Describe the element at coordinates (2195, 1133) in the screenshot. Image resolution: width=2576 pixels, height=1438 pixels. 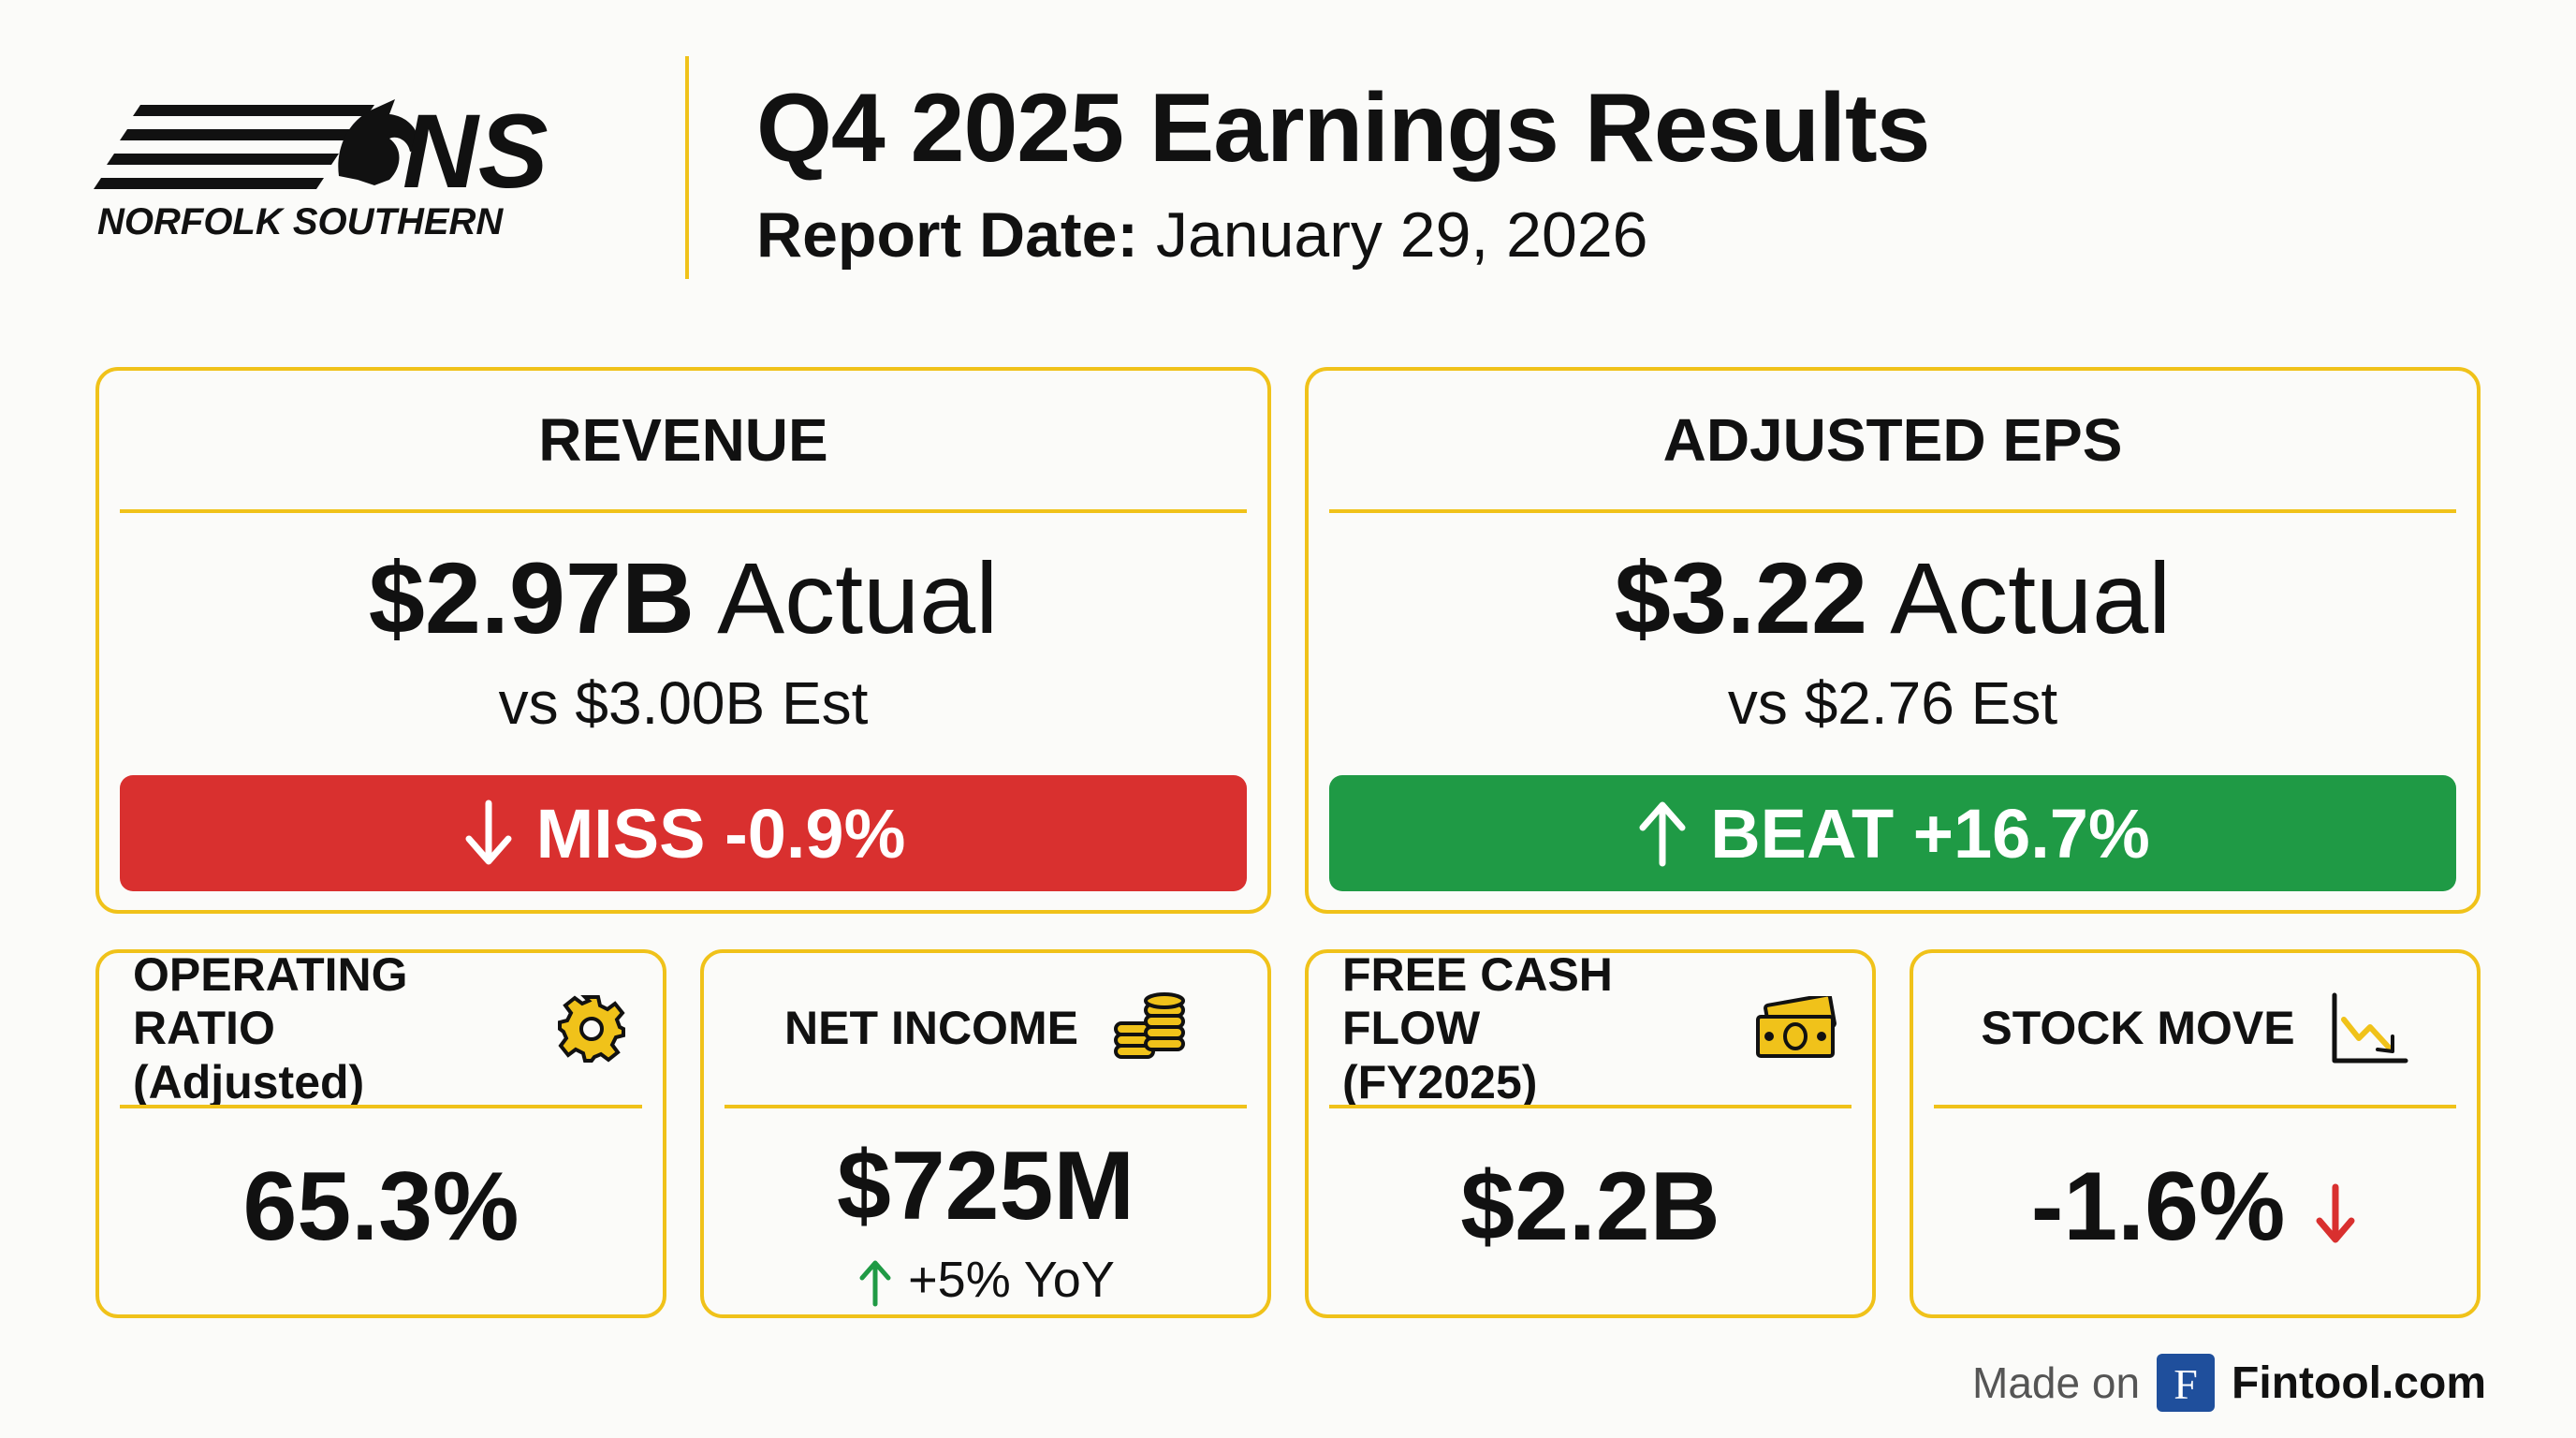
I see `stock-move-card: STOCK MOVE -1.6%` at that location.